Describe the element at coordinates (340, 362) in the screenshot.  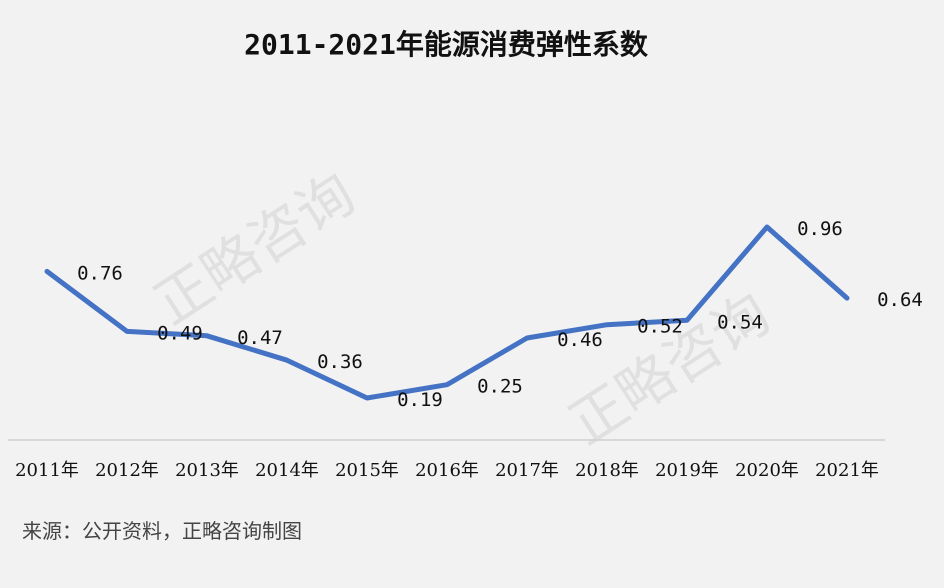
I see `data-label: 0.36` at that location.